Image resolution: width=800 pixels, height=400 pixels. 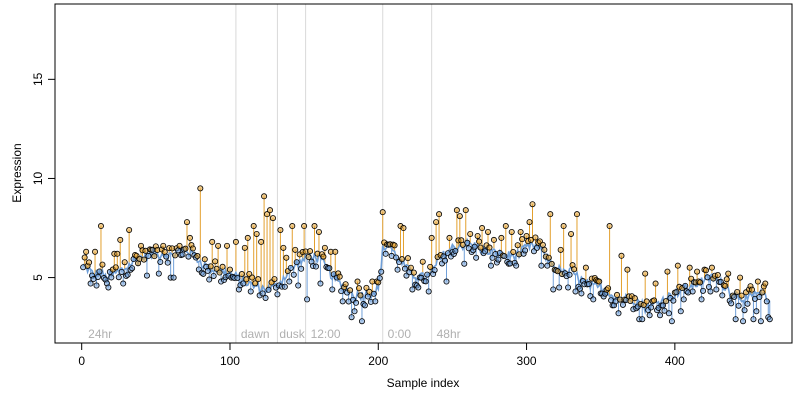 What do you see at coordinates (43, 176) in the screenshot?
I see `y-axis: 5 10 15` at bounding box center [43, 176].